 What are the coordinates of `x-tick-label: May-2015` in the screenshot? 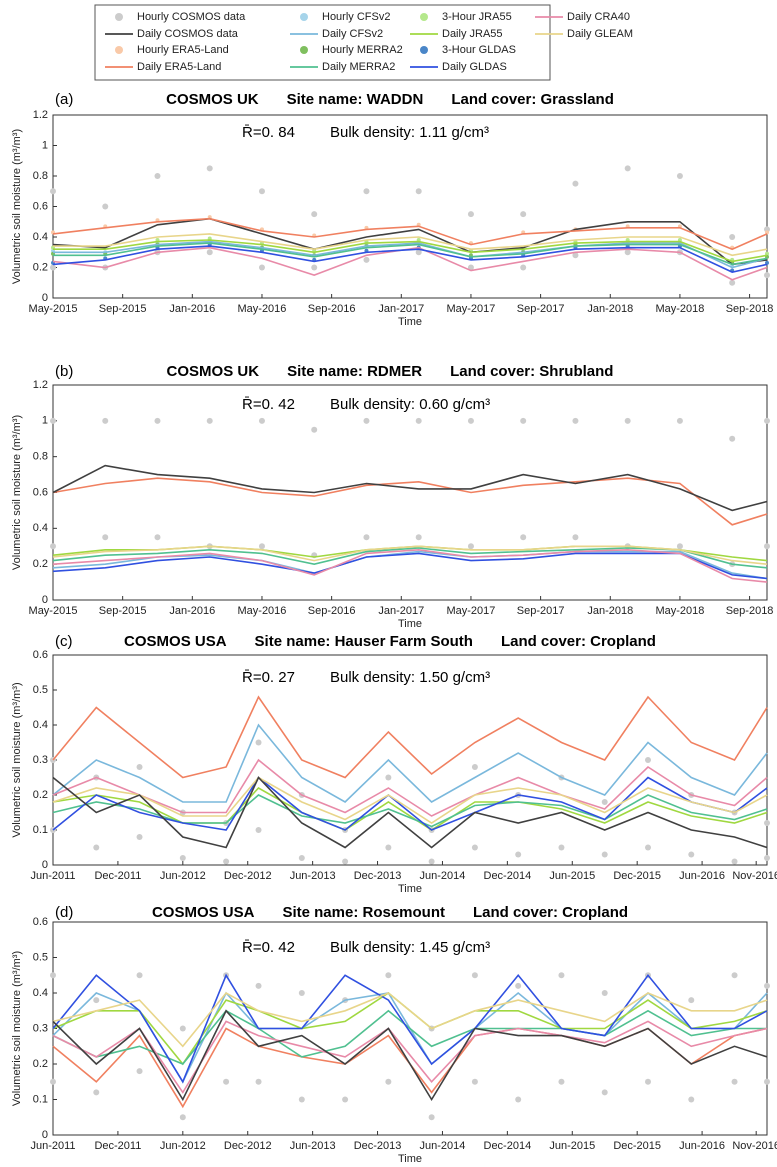 It's located at (53, 611).